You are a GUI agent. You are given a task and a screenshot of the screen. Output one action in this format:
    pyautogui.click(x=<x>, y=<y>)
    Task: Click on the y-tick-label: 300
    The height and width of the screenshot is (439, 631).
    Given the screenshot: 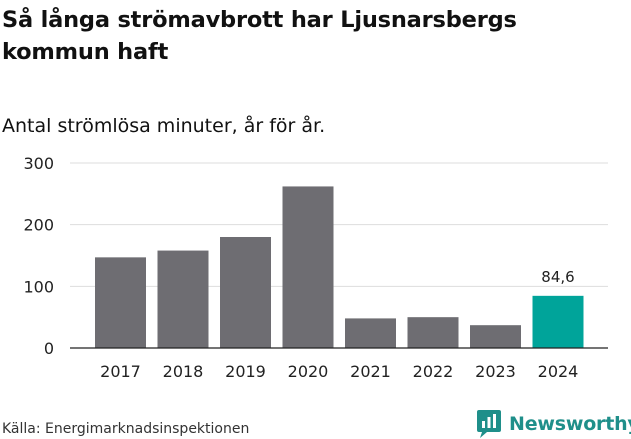 What is the action you would take?
    pyautogui.click(x=38, y=163)
    